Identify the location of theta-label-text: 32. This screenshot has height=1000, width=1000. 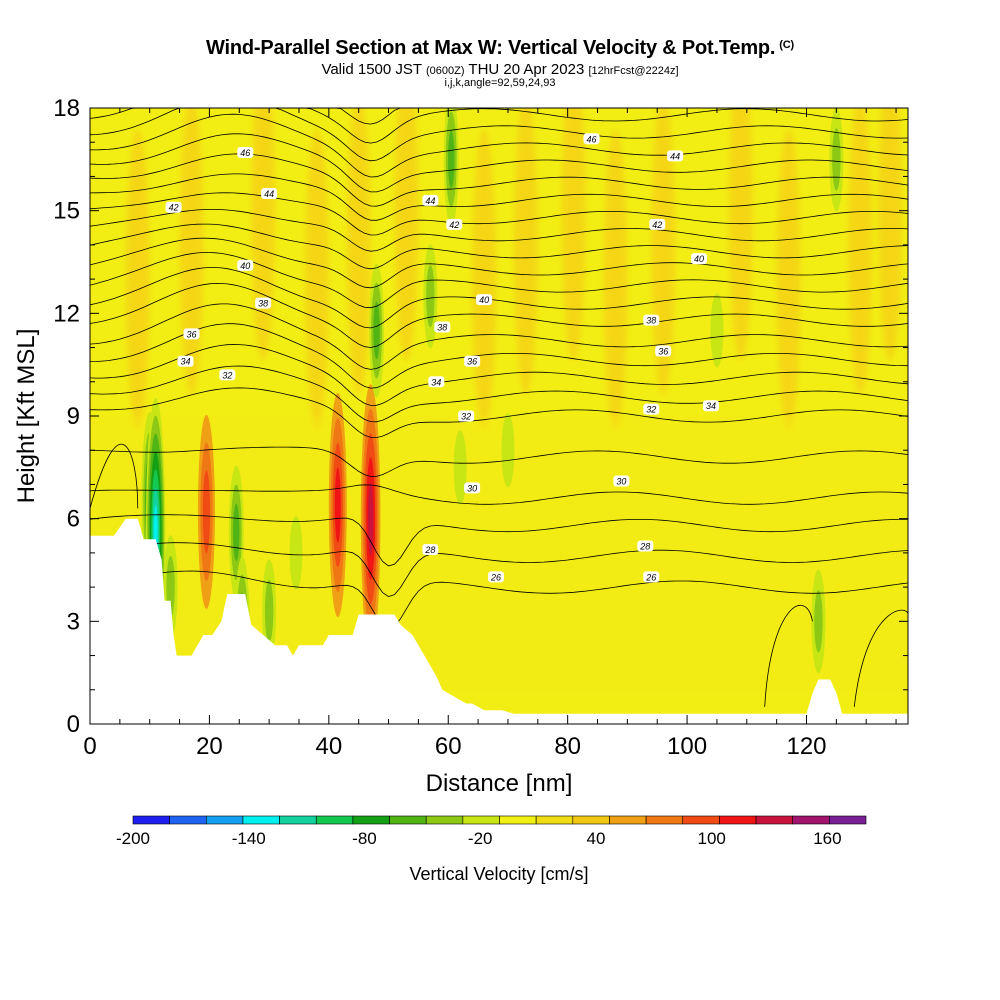
(651, 410).